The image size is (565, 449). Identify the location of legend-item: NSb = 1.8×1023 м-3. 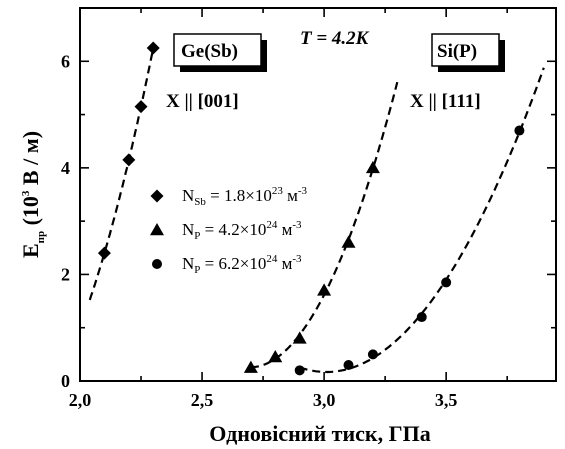
(229, 196).